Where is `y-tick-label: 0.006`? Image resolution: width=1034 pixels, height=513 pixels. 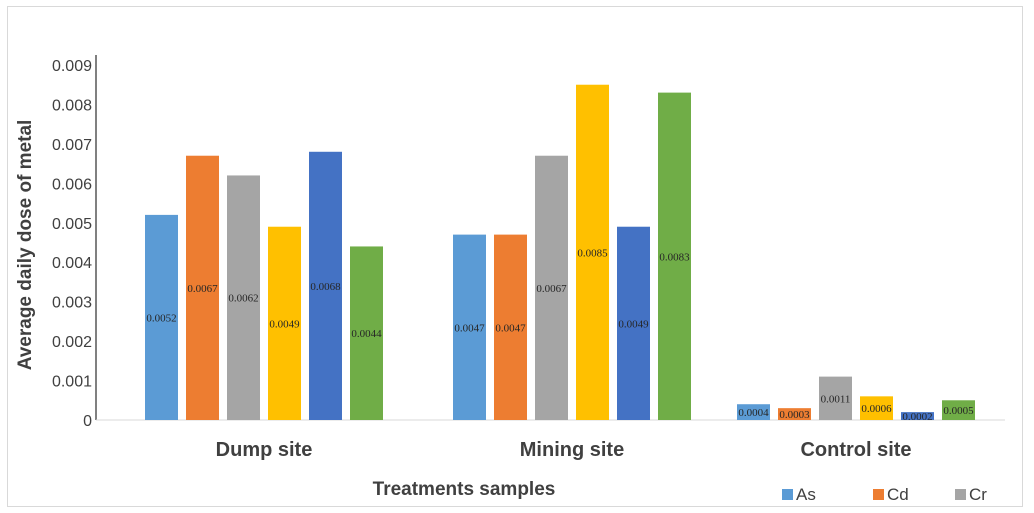
y-tick-label: 0.006 is located at coordinates (72, 184).